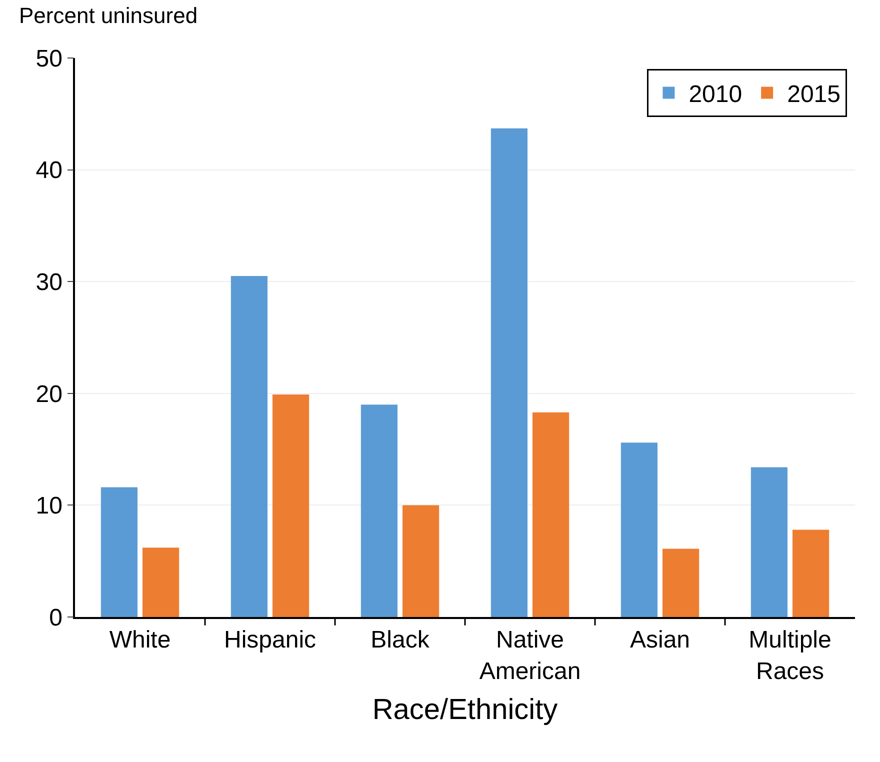  I want to click on x-tick-label: Multiple Races, so click(790, 655).